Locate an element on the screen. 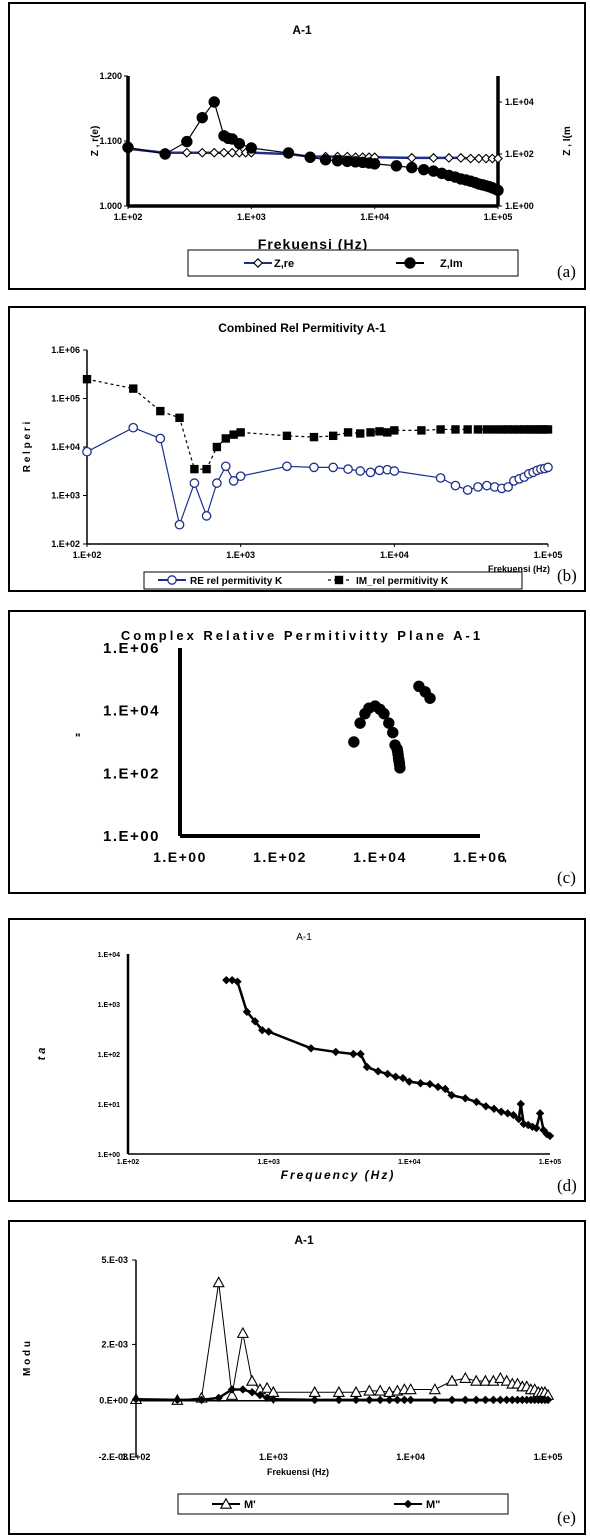  legend-label: Z,re is located at coordinates (284, 264).